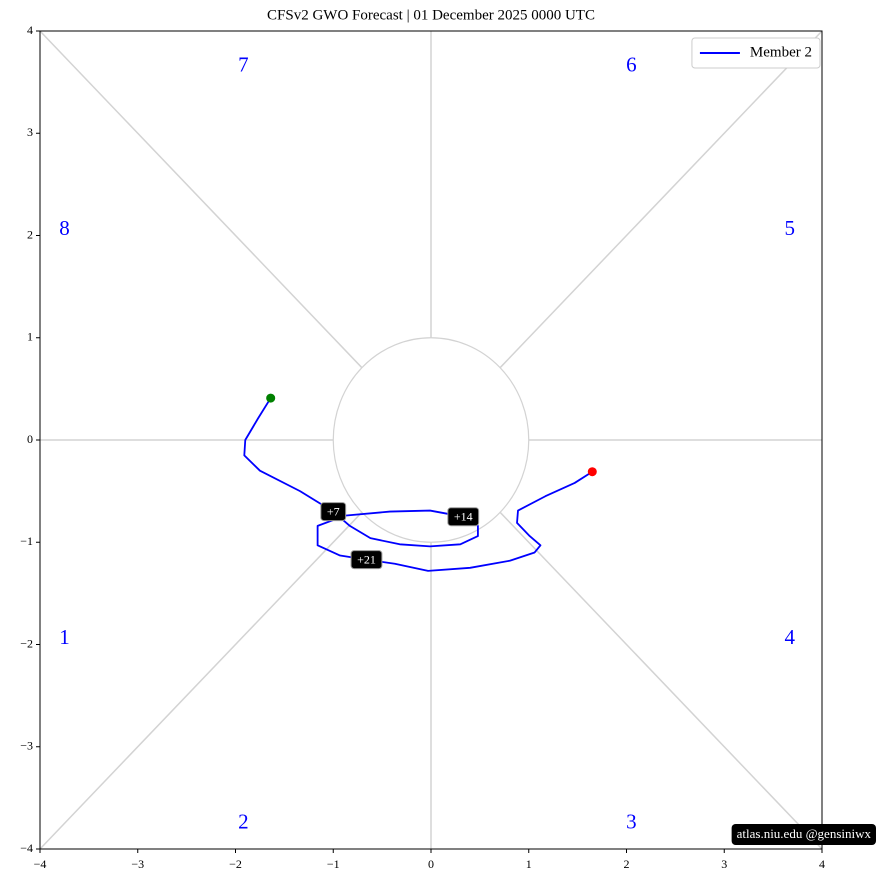  I want to click on y-tick-label: −4, so click(26, 848).